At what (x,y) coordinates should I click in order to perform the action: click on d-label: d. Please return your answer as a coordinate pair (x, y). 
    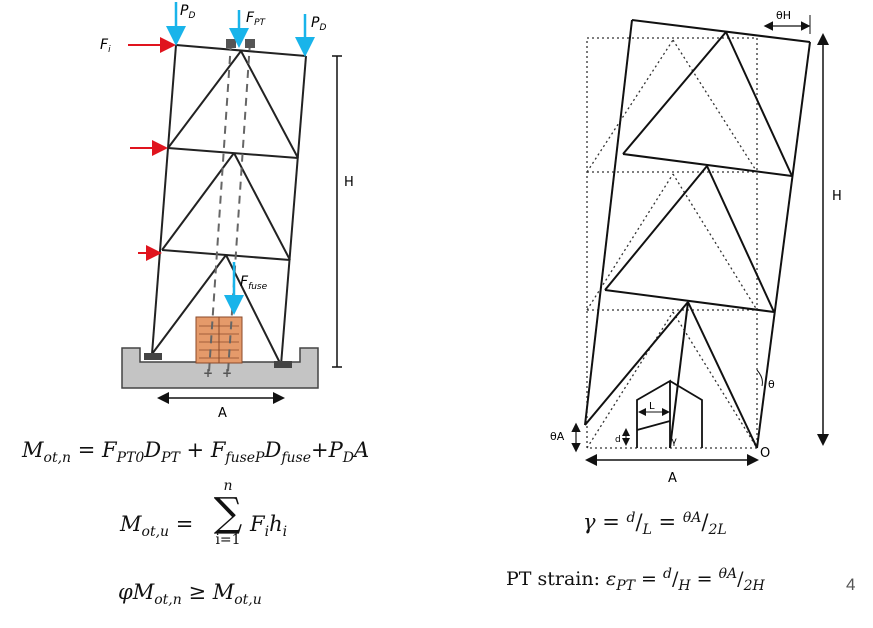
    Looking at the image, I should click on (618, 440).